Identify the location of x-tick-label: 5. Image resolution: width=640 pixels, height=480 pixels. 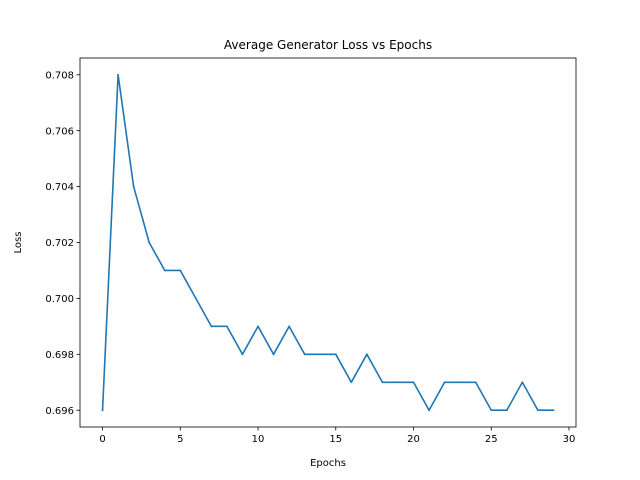
(180, 439).